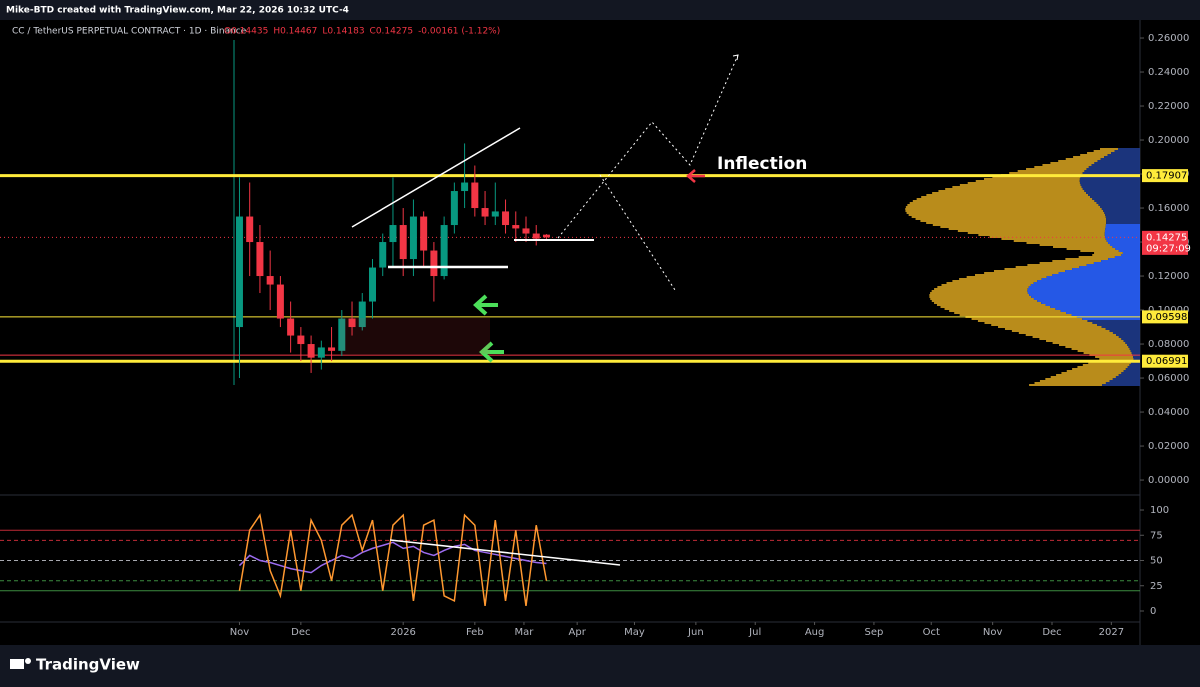 This screenshot has height=687, width=1200. Describe the element at coordinates (1168, 378) in the screenshot. I see `y-tick-label: 0.06000` at that location.